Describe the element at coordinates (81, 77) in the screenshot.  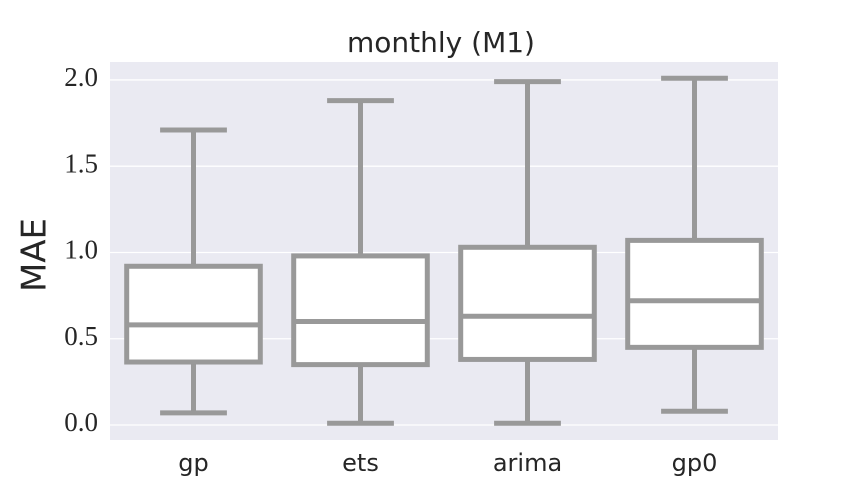
I see `y-tick-label: 2.0` at that location.